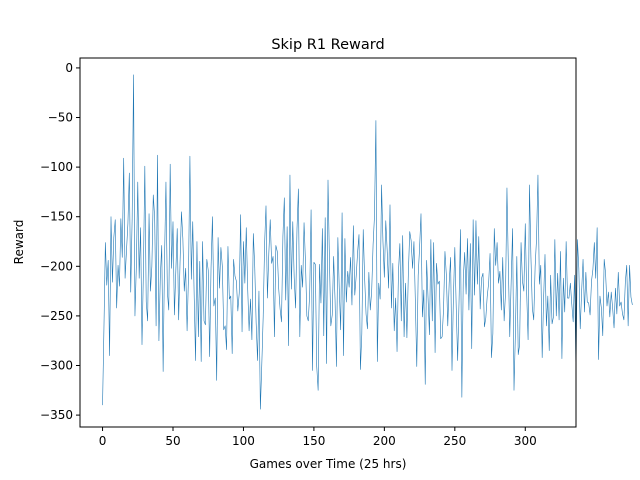  I want to click on y-axis: 0 −50 −100 −150 −200 −250 −300 −350, so click(60, 241).